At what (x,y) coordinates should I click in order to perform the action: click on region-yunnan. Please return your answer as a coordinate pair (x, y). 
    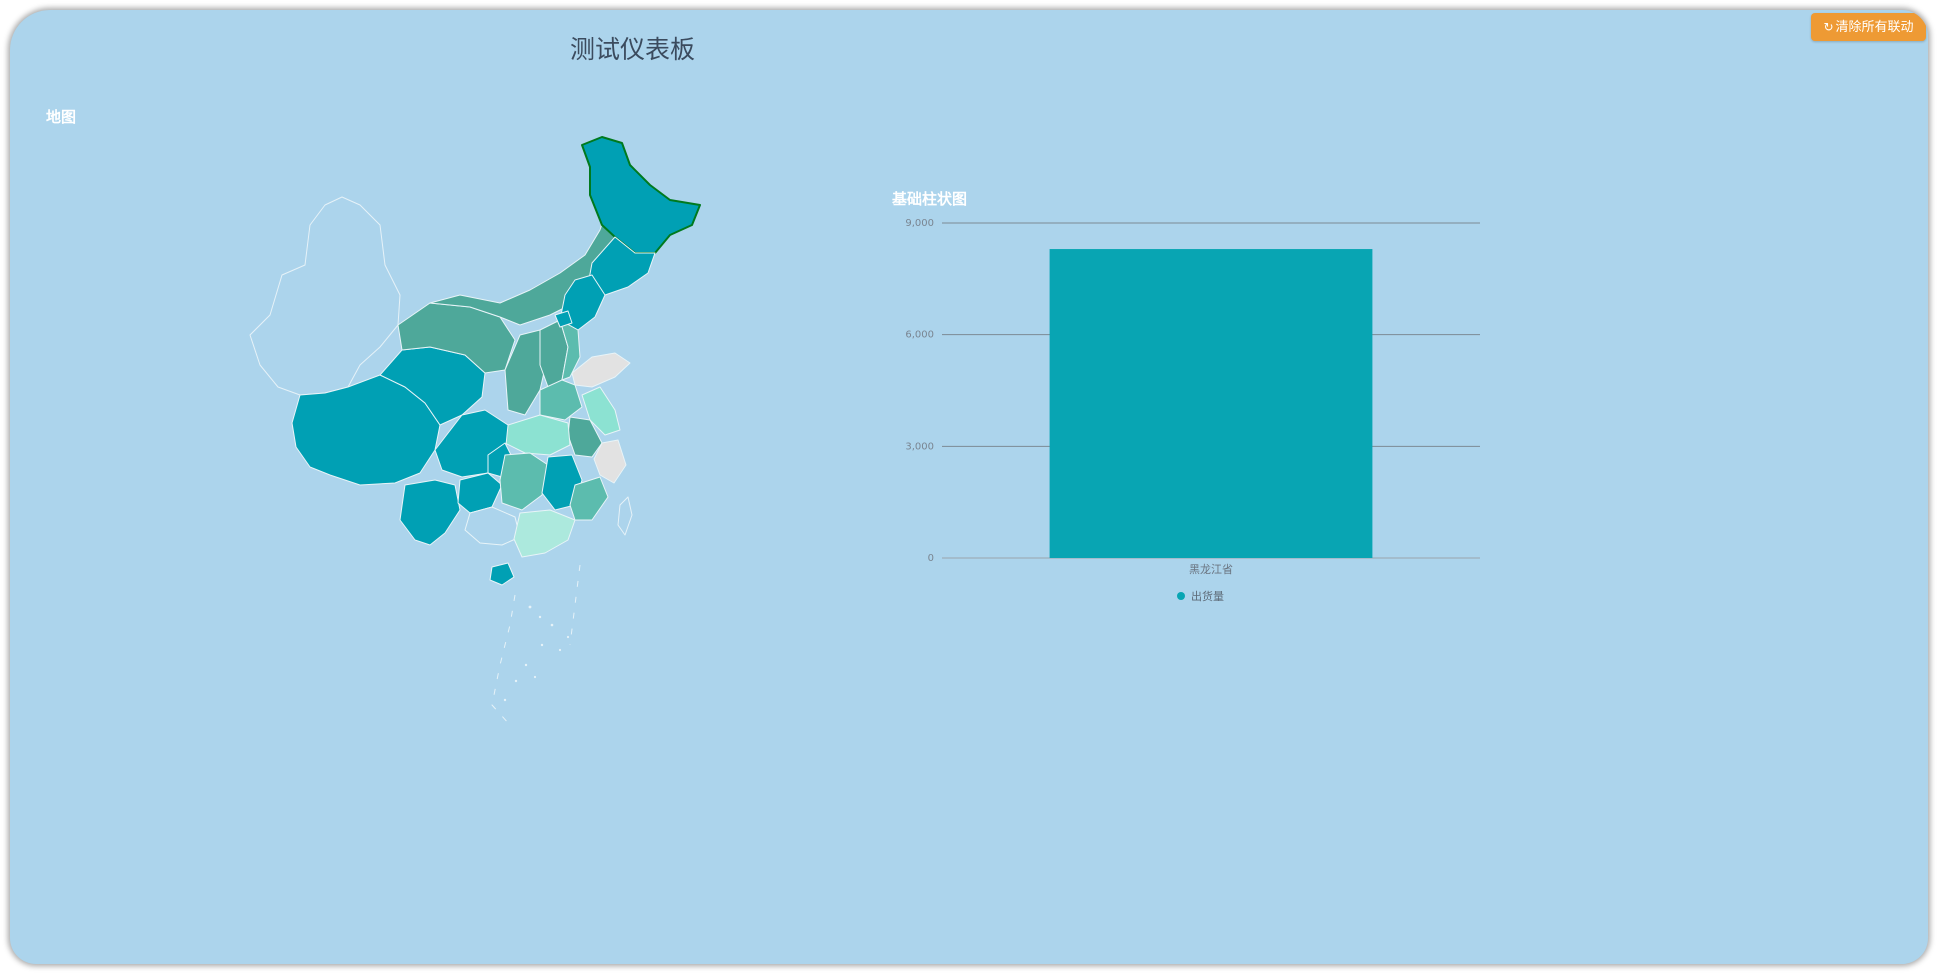
    Looking at the image, I should click on (430, 512).